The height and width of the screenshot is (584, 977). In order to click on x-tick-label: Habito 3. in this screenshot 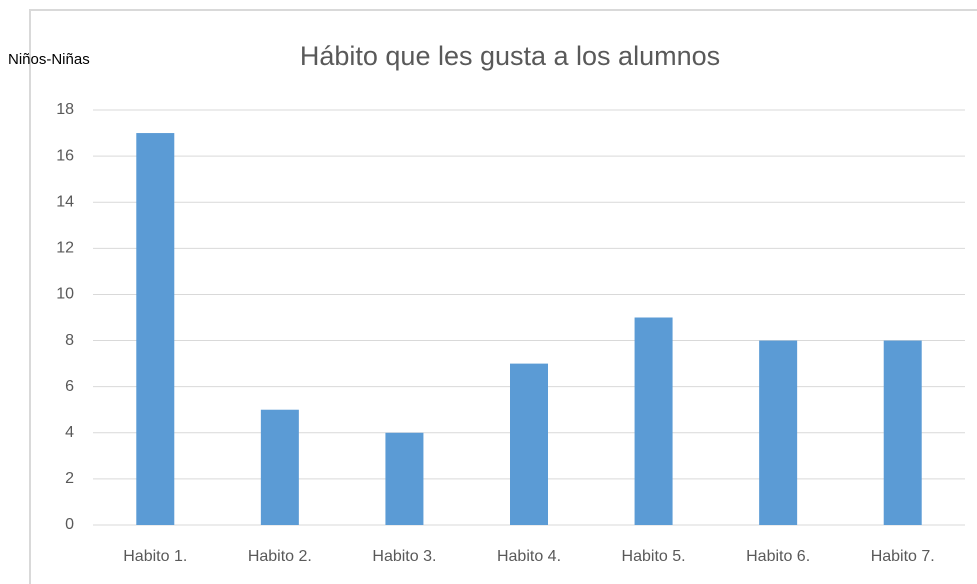, I will do `click(404, 556)`.